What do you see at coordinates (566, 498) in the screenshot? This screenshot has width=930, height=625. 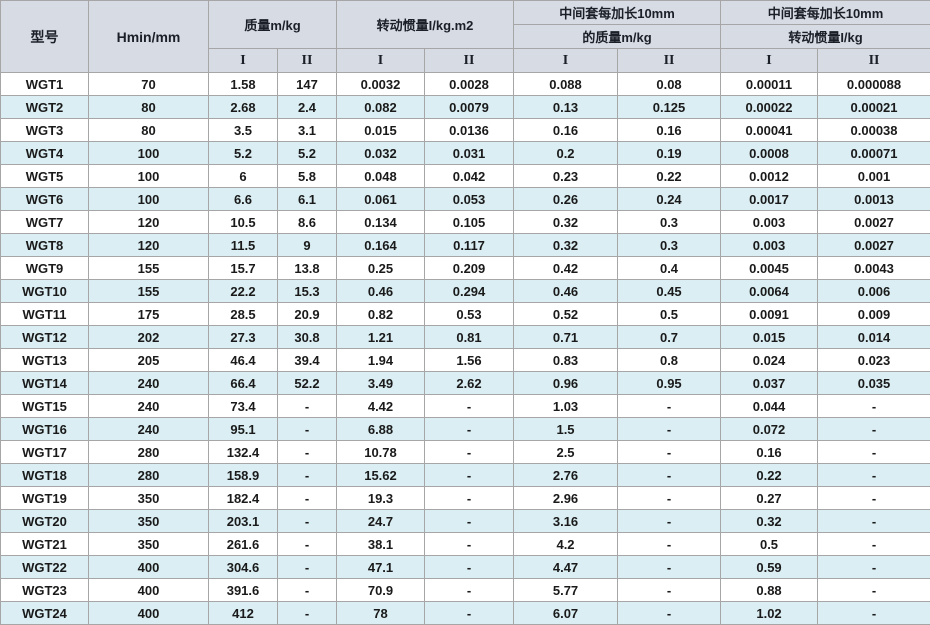 I see `value-cell: 2.96` at bounding box center [566, 498].